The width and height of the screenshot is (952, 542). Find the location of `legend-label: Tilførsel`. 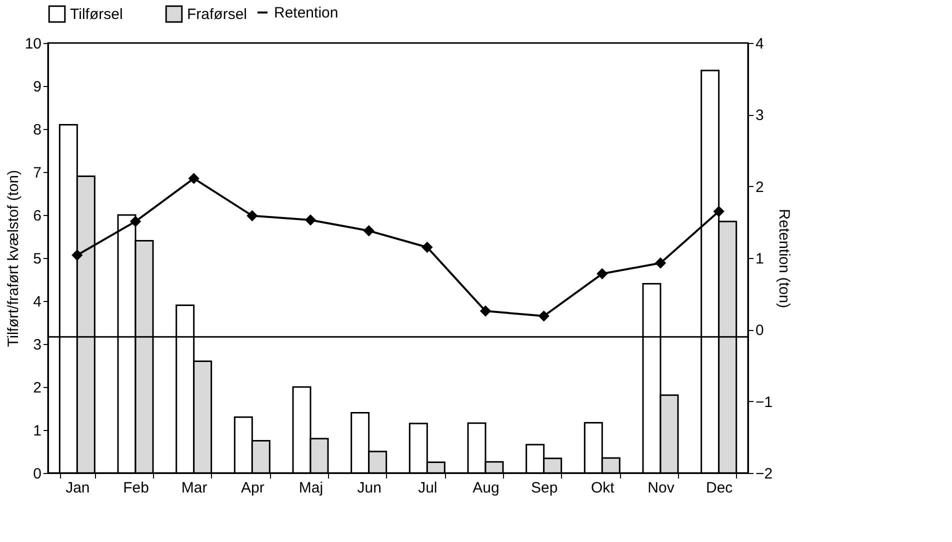

legend-label: Tilførsel is located at coordinates (96, 15).